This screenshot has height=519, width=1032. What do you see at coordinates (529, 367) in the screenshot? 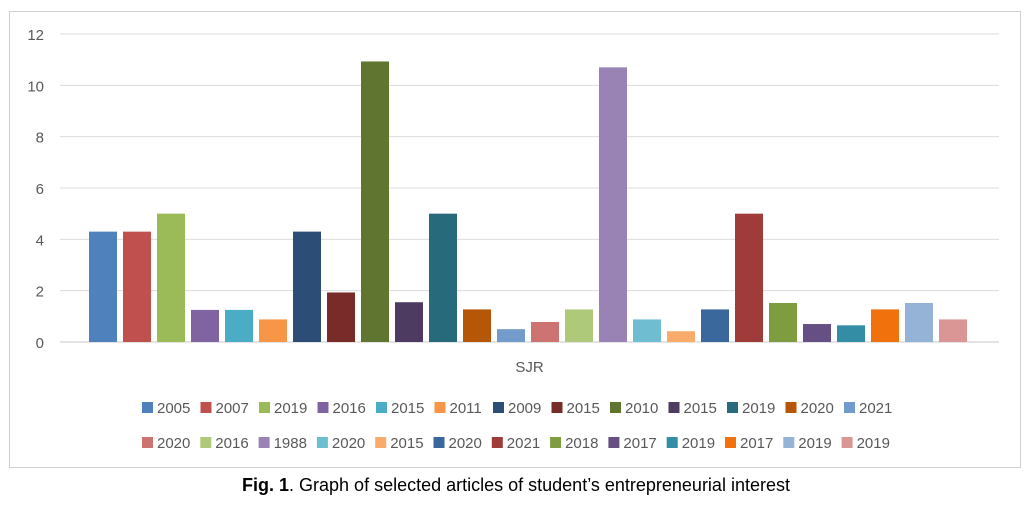
I see `x-category-label: SJR` at bounding box center [529, 367].